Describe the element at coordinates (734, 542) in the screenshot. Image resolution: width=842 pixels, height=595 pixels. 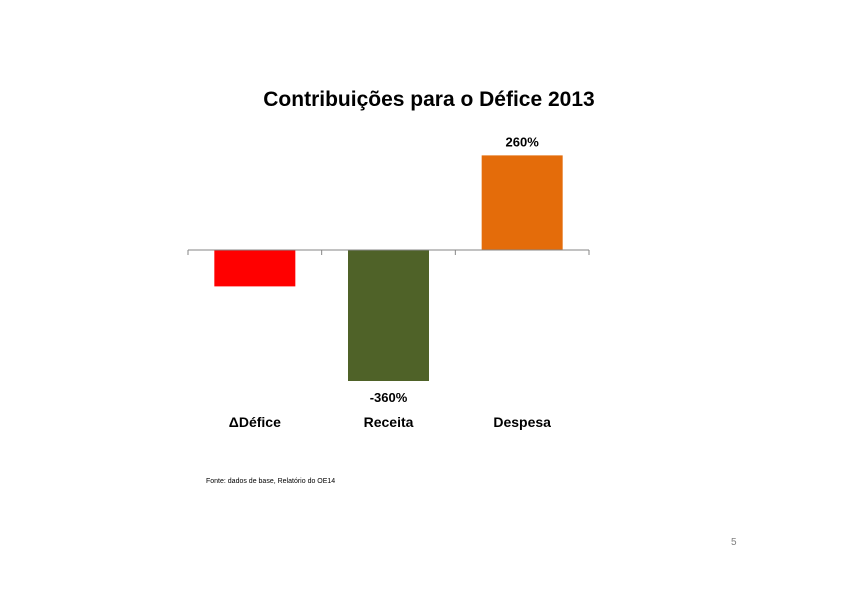
I see `page-number: 5` at that location.